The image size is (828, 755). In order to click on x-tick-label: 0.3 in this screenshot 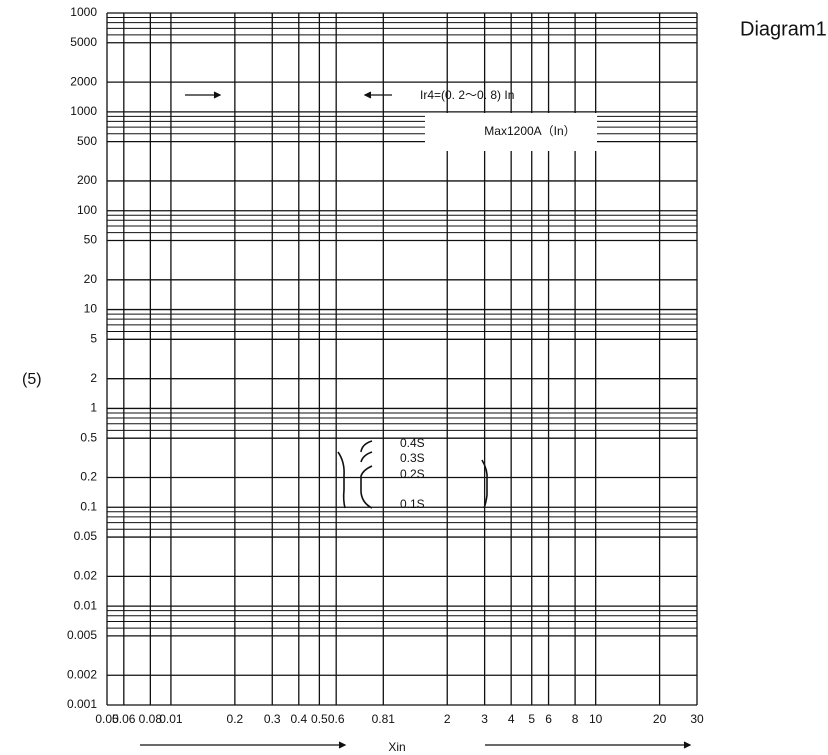, I will do `click(272, 719)`.